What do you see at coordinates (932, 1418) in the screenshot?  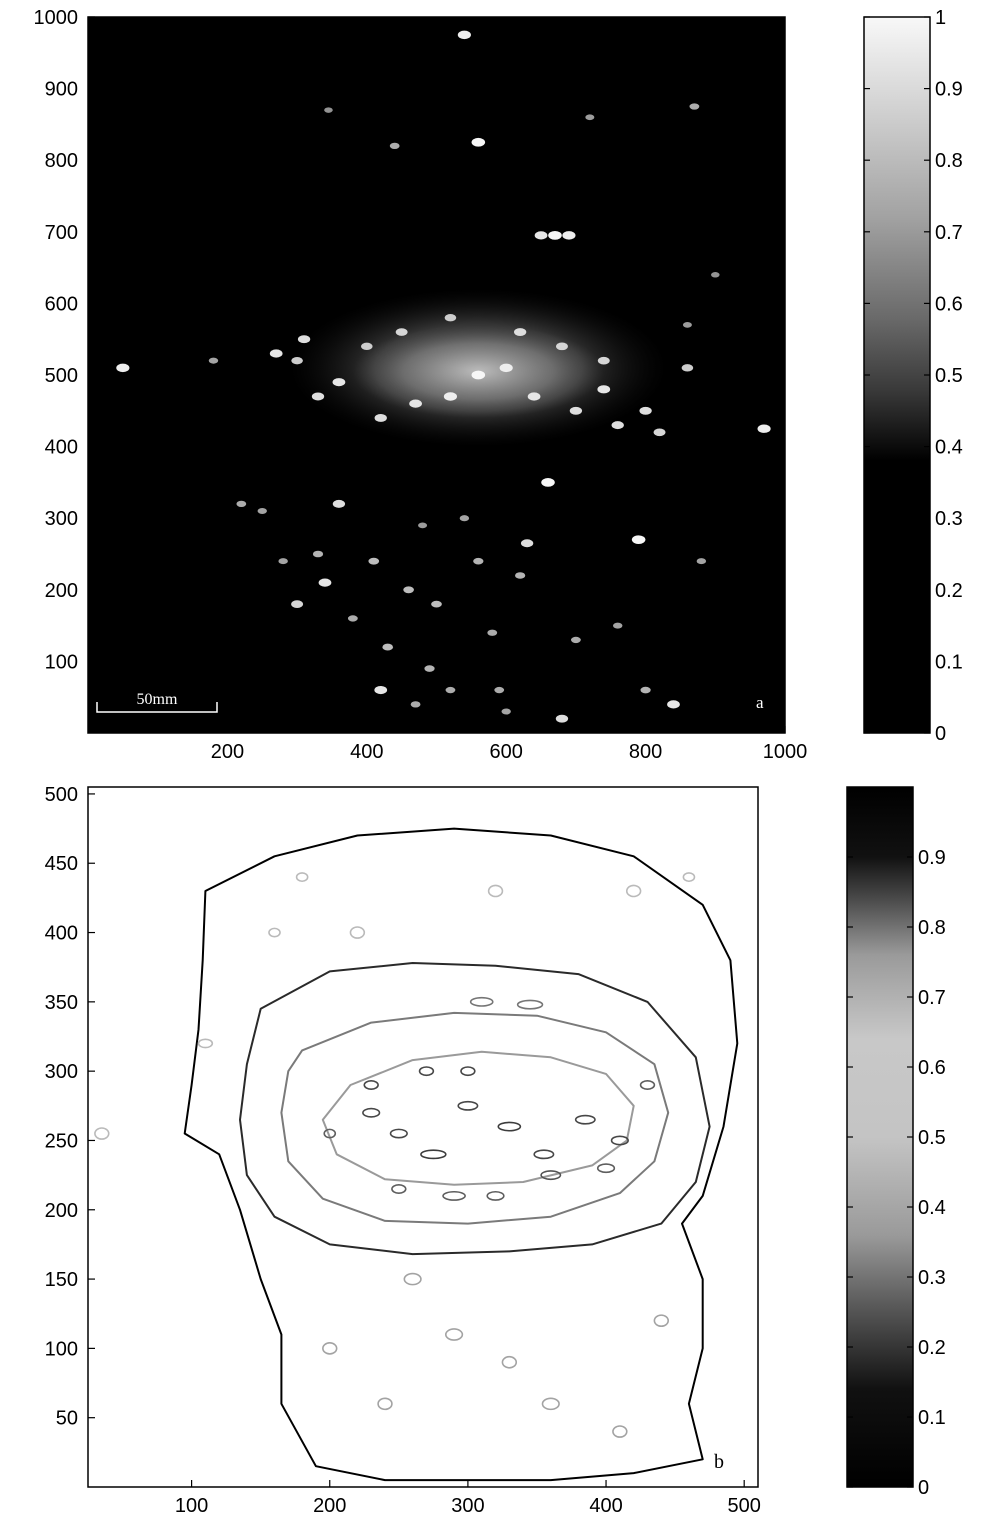 I see `panel-b-colorbar-tick-label: 0.1` at bounding box center [932, 1418].